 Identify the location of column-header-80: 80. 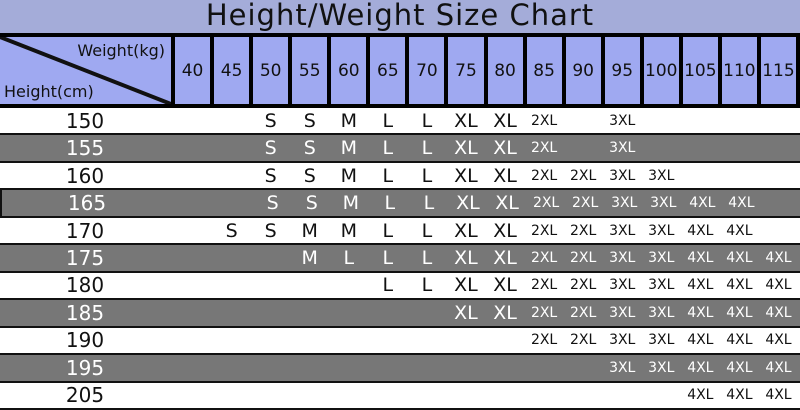
(505, 70).